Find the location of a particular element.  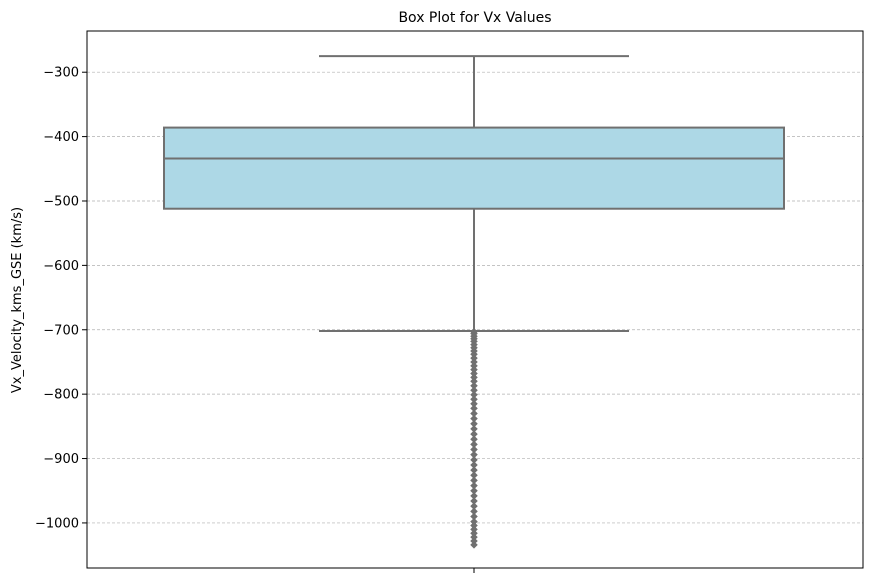

y-tick-label: −700 is located at coordinates (61, 330).